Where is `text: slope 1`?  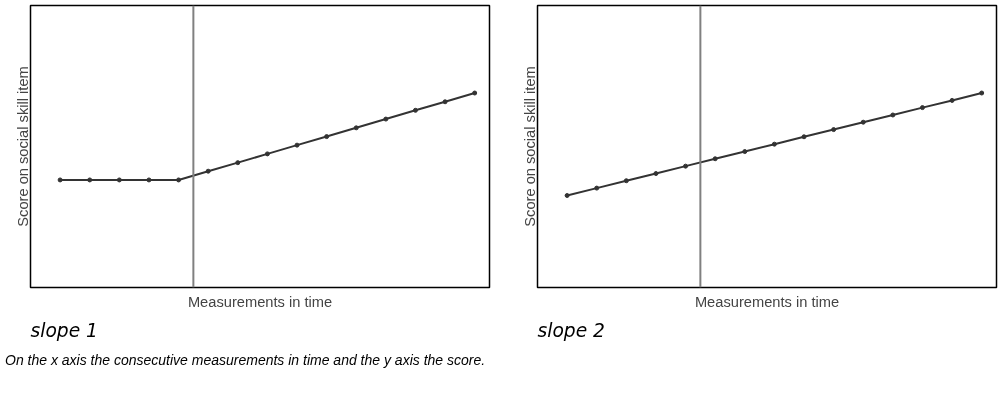 text: slope 1 is located at coordinates (64, 330).